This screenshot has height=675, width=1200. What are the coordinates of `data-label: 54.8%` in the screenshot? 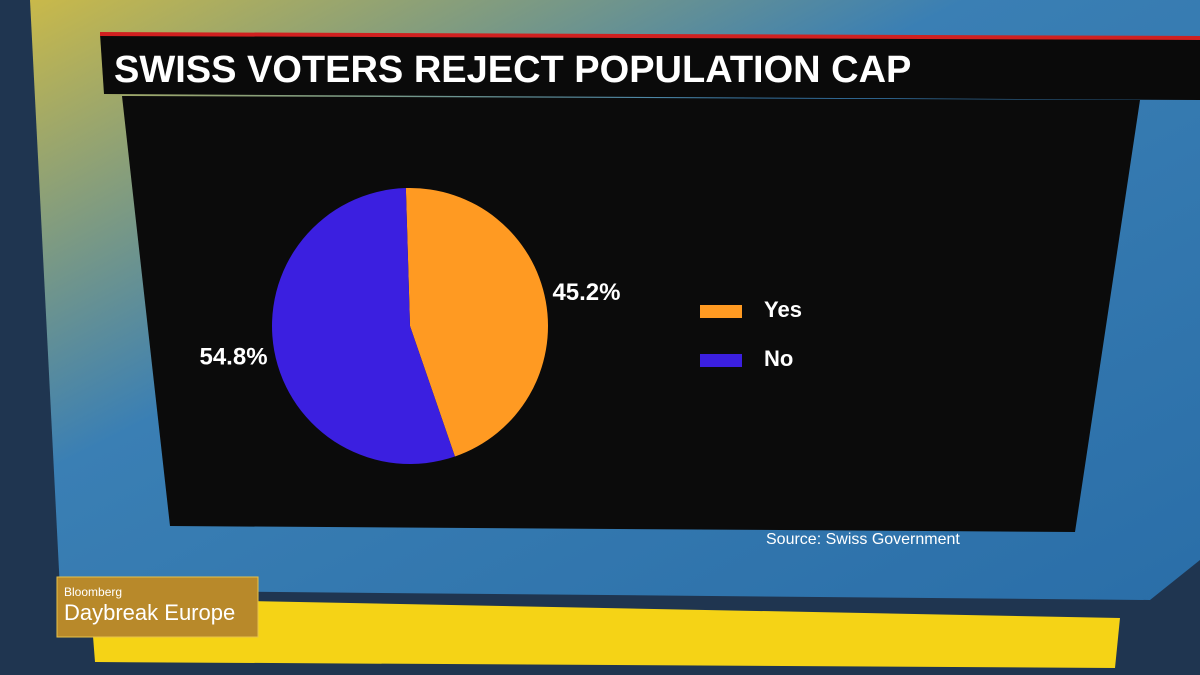 It's located at (233, 357).